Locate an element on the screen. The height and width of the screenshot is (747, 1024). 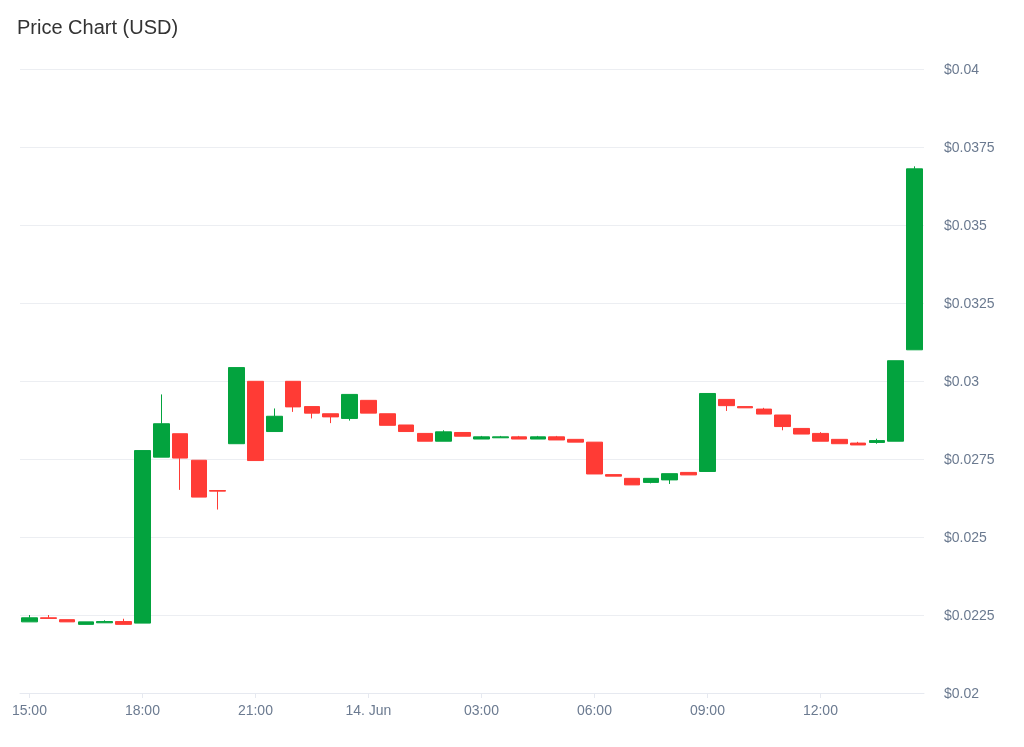
y-tick-label: $0.02 is located at coordinates (962, 693).